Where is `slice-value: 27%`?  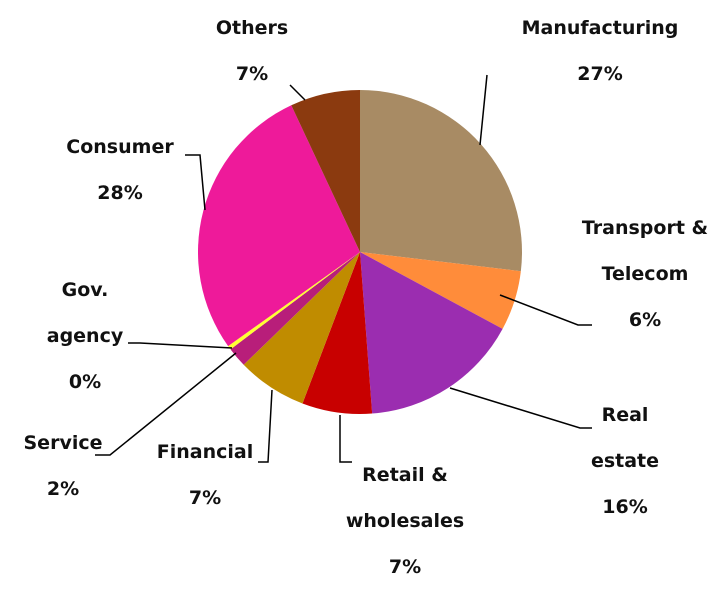
slice-value: 27% is located at coordinates (600, 74).